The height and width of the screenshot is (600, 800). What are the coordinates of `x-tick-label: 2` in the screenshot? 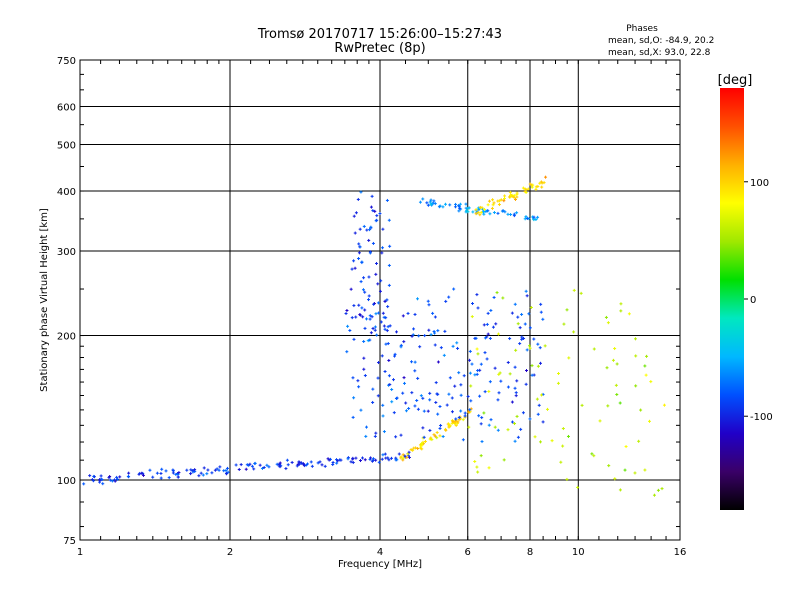 It's located at (230, 552).